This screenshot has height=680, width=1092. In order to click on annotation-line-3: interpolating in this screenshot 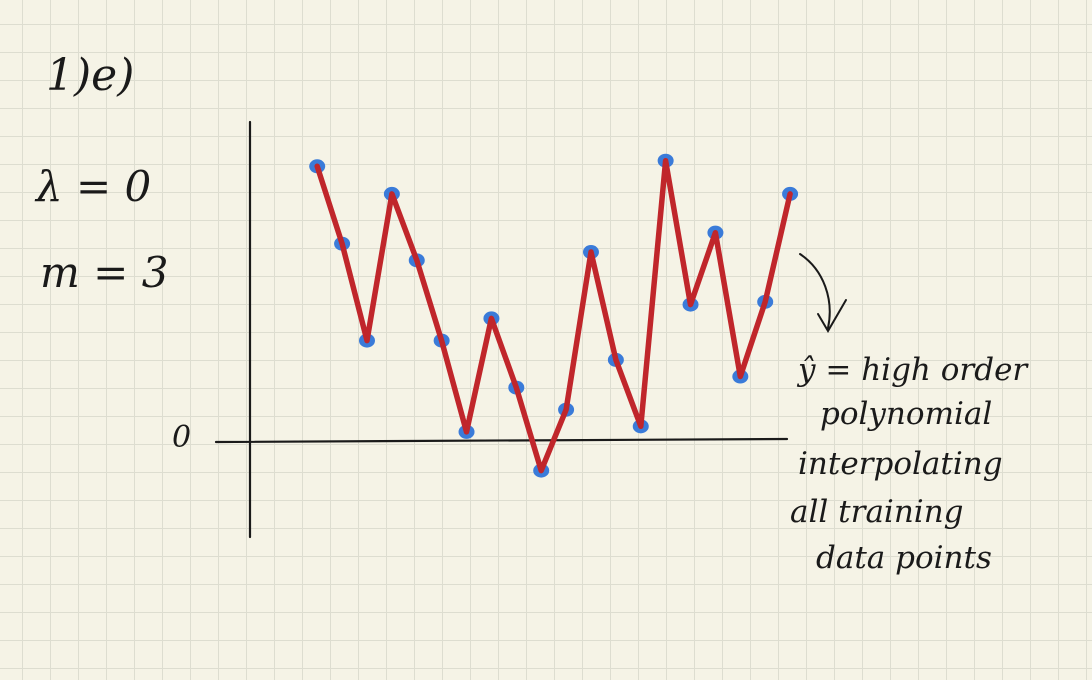, I will do `click(900, 464)`.